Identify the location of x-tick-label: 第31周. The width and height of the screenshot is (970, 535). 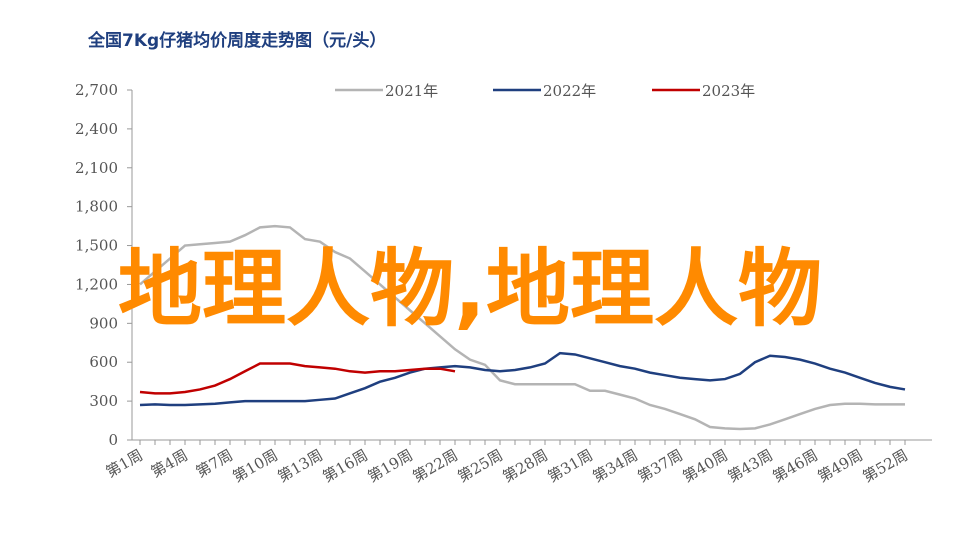
(570, 466).